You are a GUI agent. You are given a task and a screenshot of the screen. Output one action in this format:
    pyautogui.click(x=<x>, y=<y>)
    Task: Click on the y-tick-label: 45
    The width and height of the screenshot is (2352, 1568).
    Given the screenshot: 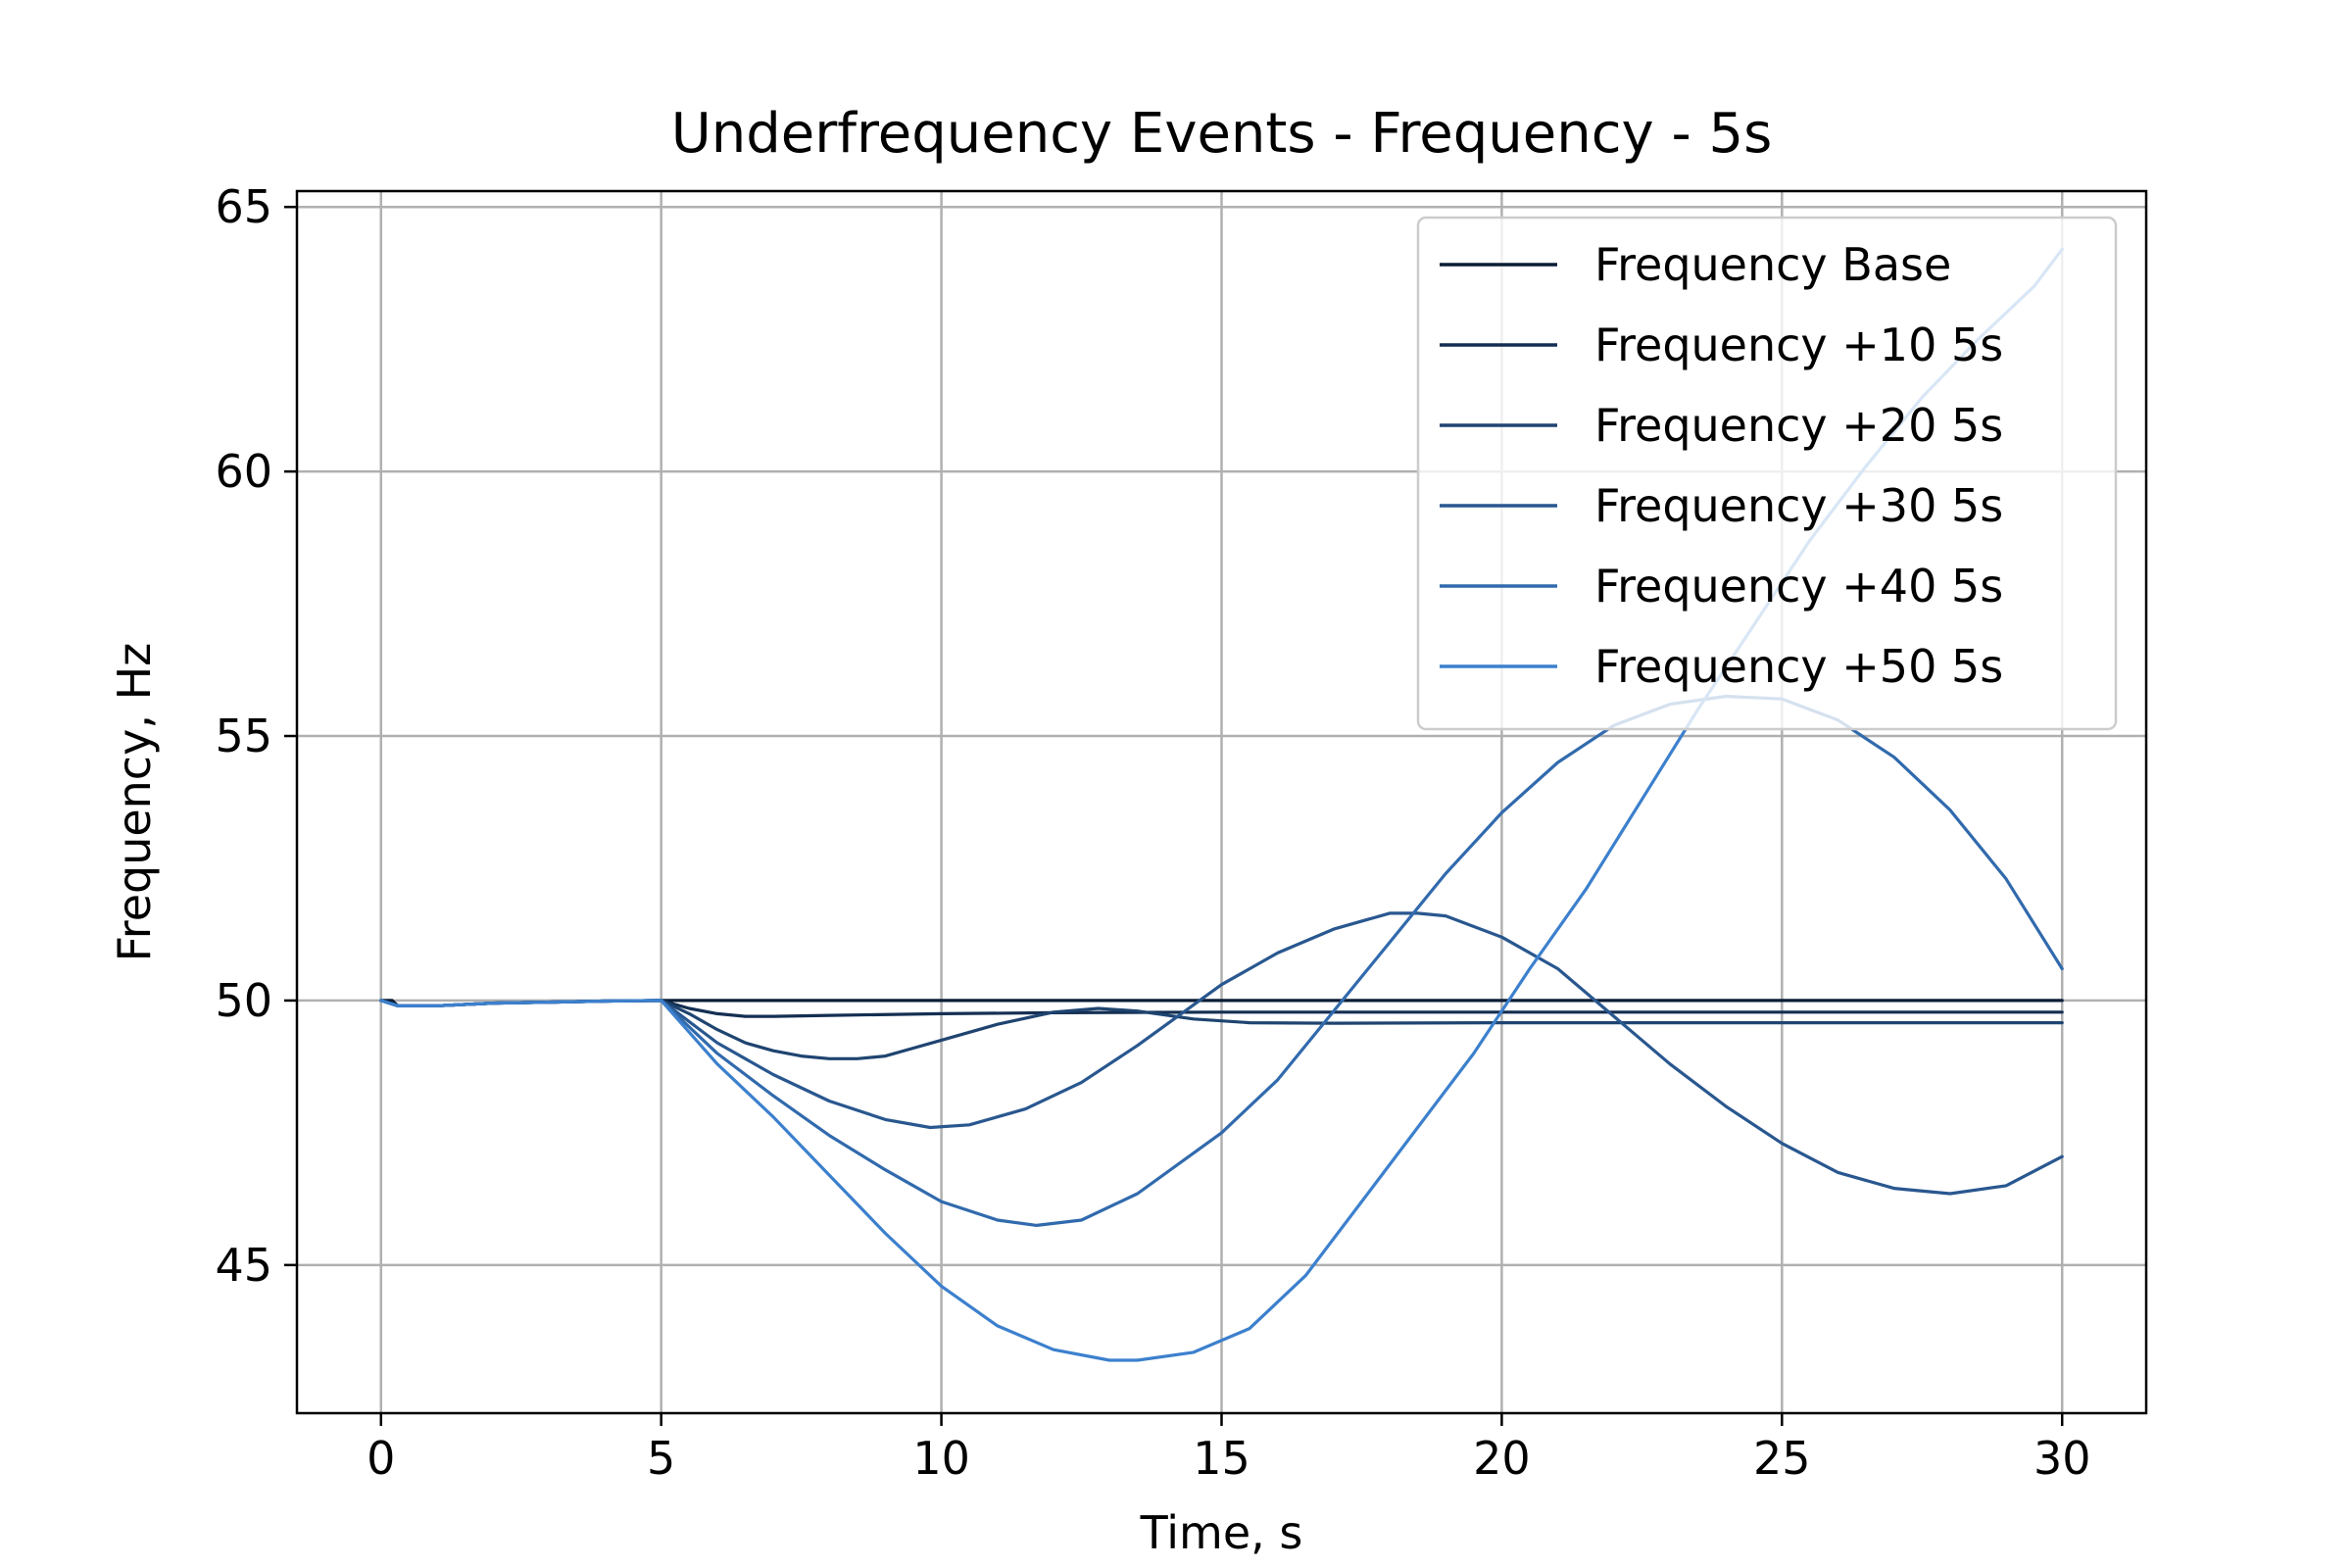 What is the action you would take?
    pyautogui.click(x=243, y=1265)
    